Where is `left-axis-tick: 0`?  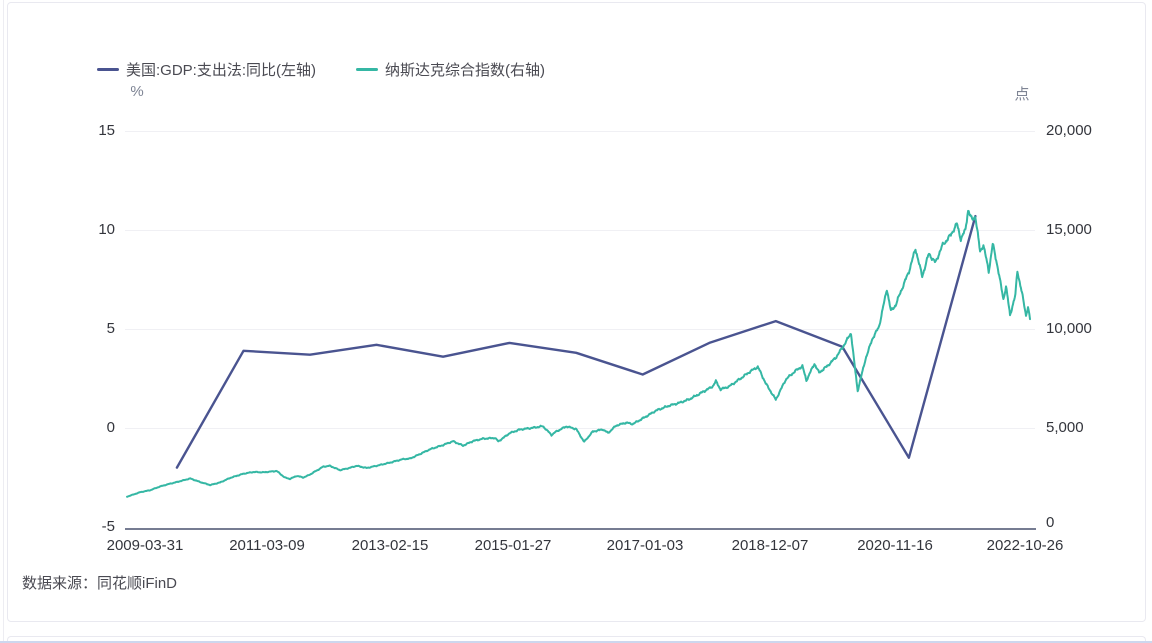 left-axis-tick: 0 is located at coordinates (110, 427).